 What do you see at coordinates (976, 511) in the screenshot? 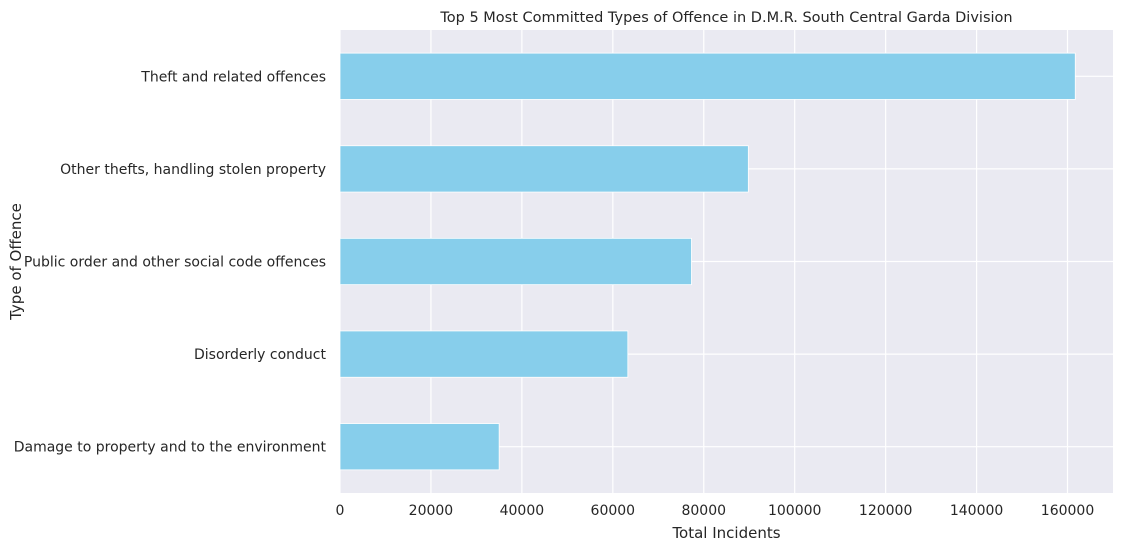
I see `x-tick-label: 140000` at bounding box center [976, 511].